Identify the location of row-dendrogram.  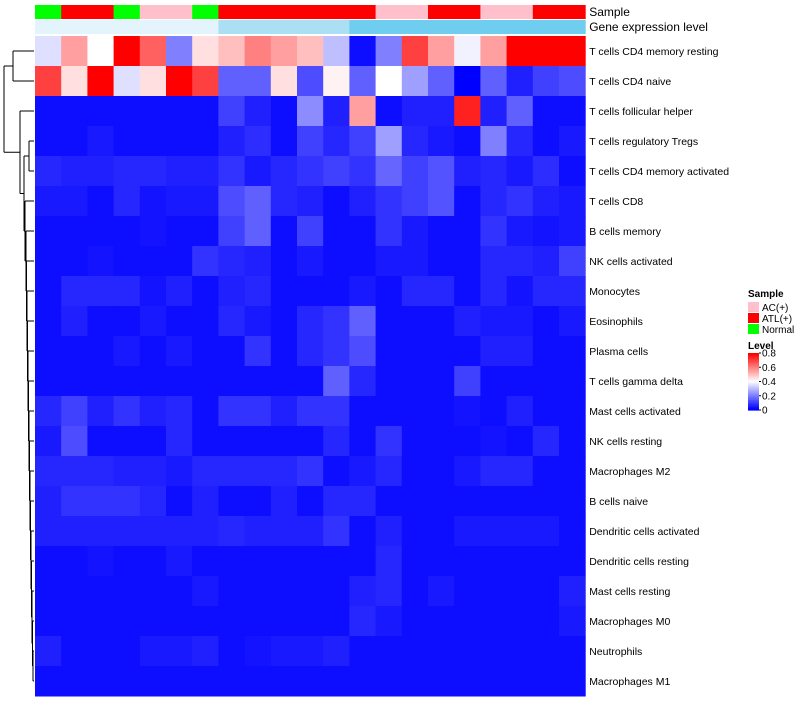
(18, 366).